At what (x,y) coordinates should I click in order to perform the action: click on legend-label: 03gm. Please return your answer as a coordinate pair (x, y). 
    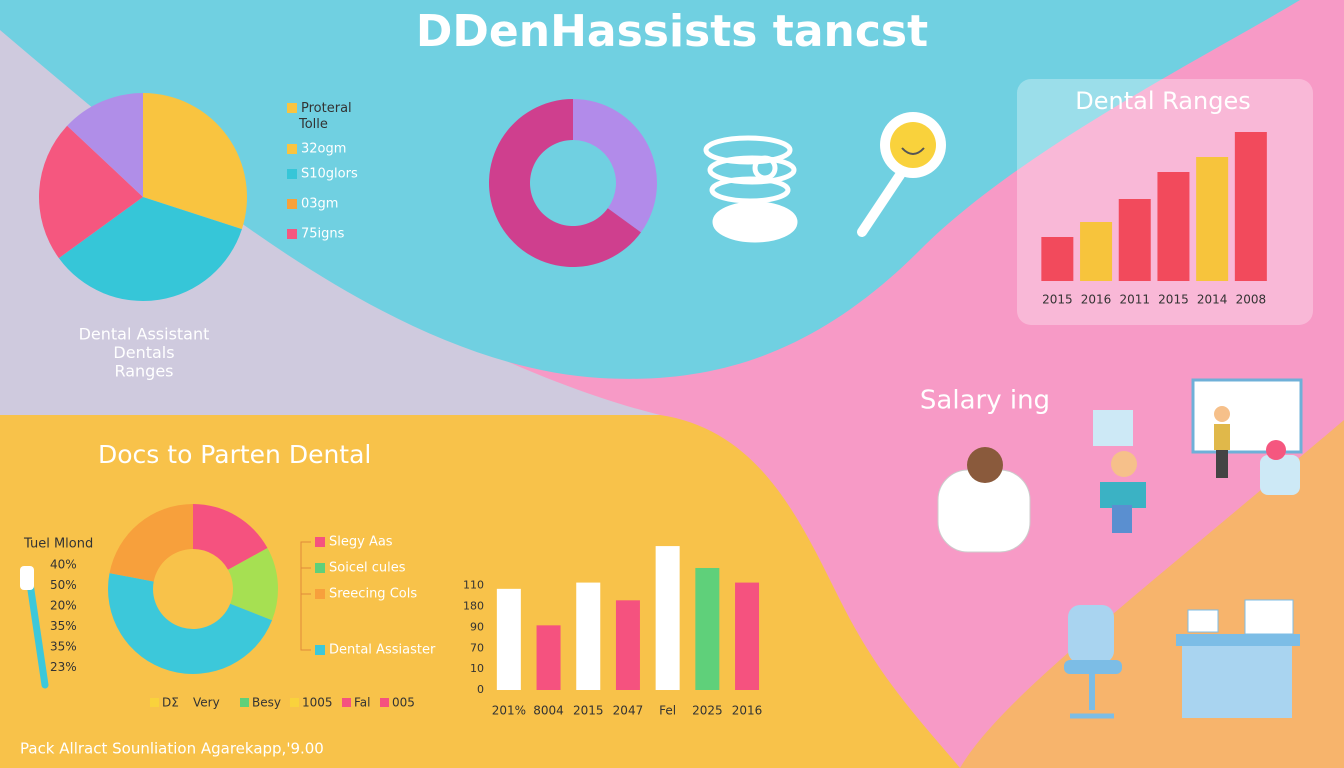
    Looking at the image, I should click on (319, 204).